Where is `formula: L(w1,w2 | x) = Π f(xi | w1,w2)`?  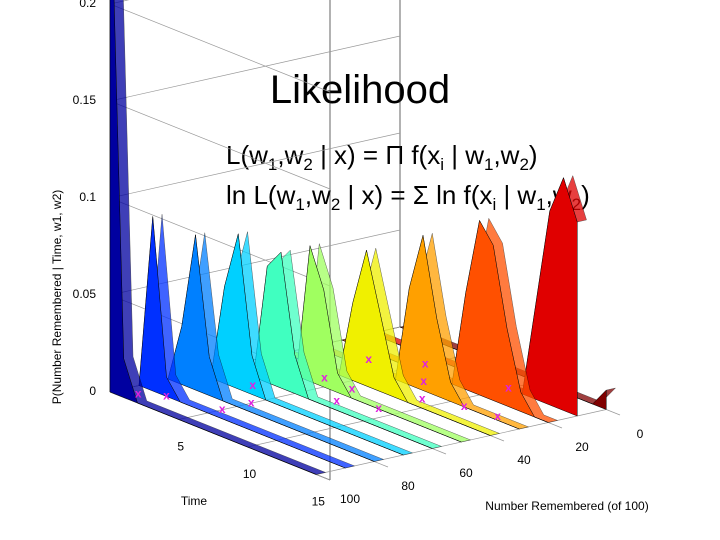
formula: L(w1,w2 | x) = Π f(xi | w1,w2) is located at coordinates (382, 157).